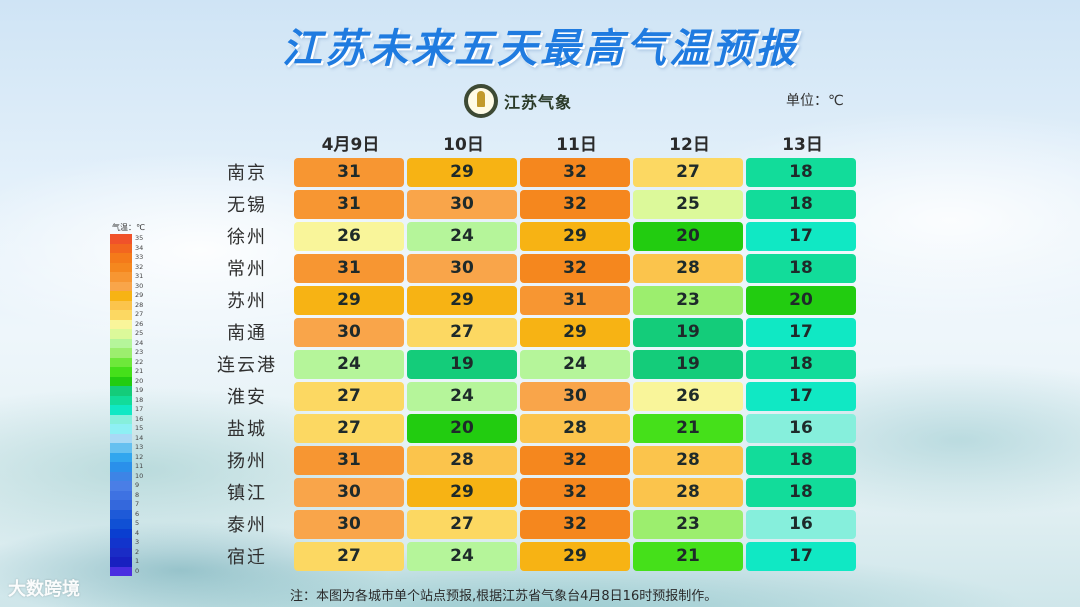  I want to click on legend-label: 13, so click(139, 447).